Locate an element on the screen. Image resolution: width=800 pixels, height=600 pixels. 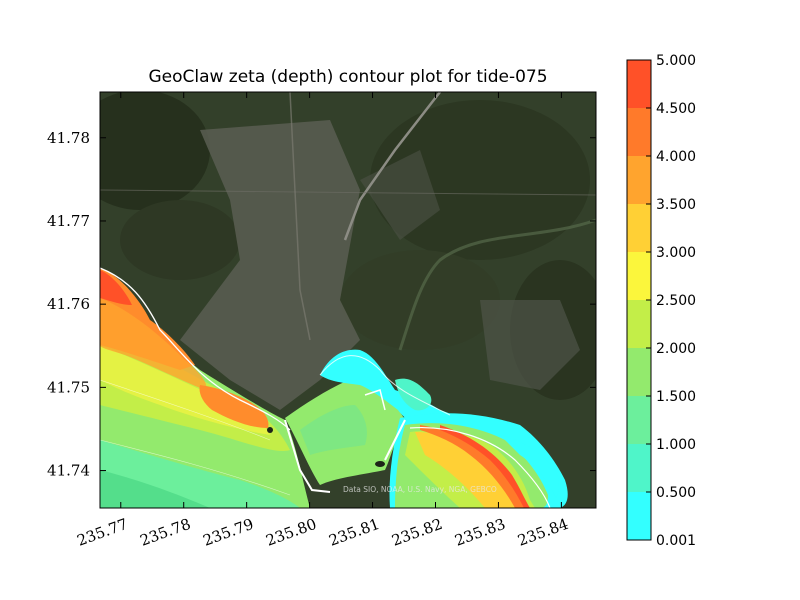
x-tick-label: 235.81 is located at coordinates (353, 532).